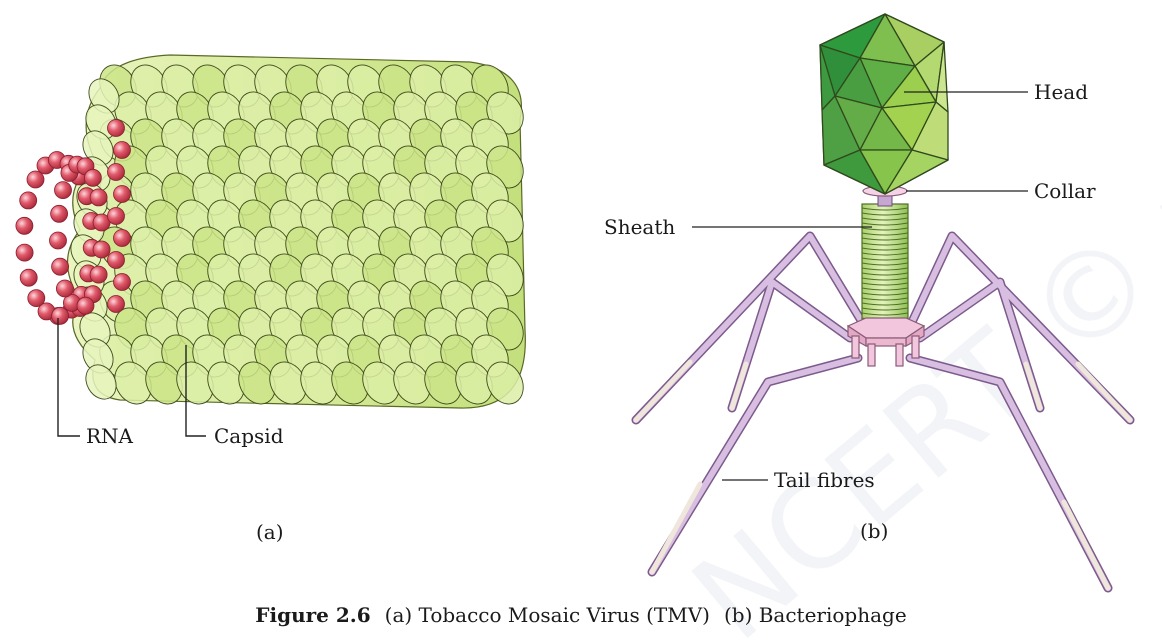 The height and width of the screenshot is (640, 1162). Describe the element at coordinates (195, 391) in the screenshot. I see `capsid-leader` at that location.